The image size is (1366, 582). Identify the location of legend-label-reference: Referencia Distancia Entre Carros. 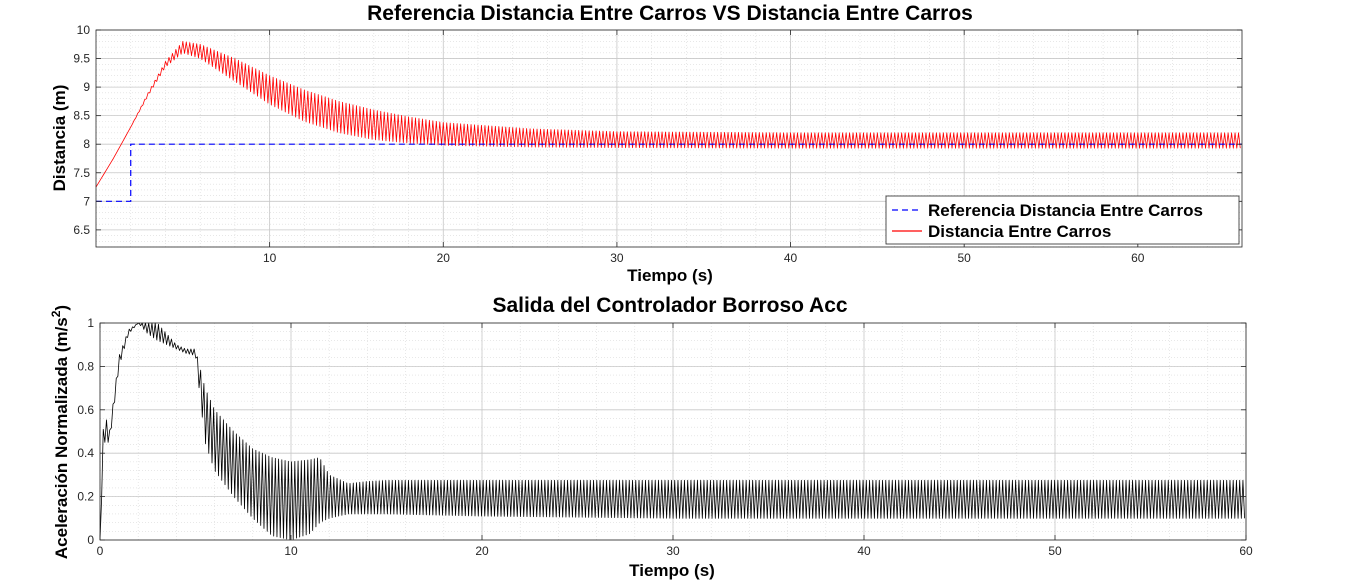
(1065, 210).